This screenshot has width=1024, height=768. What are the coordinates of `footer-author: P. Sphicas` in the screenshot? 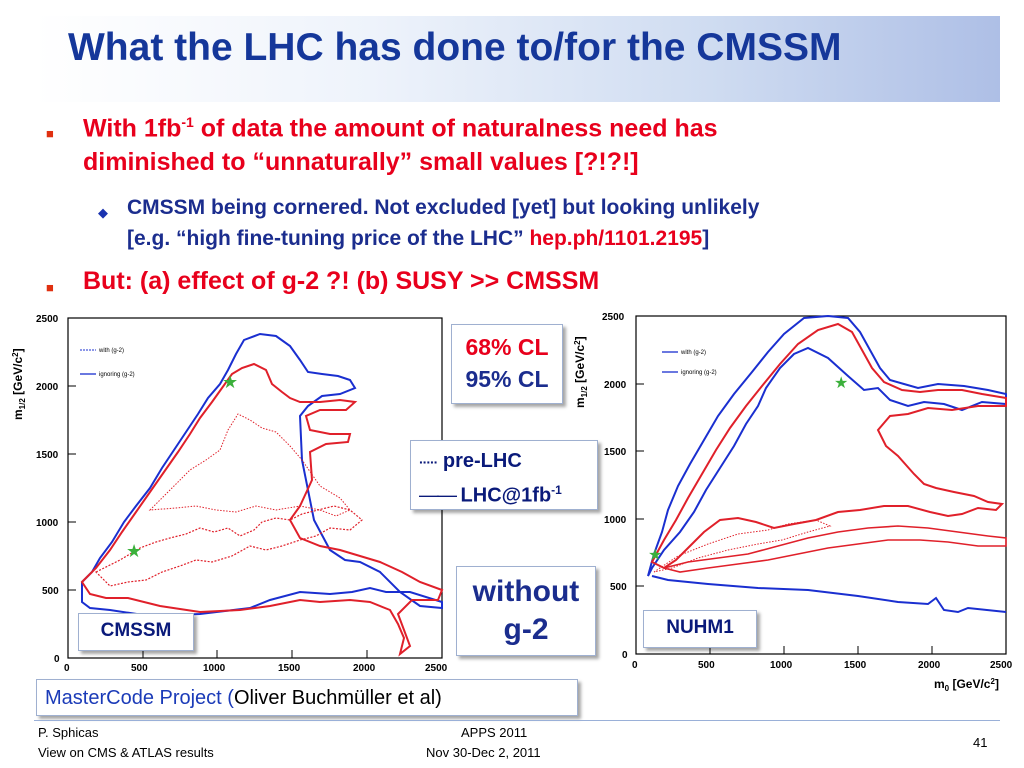 It's located at (68, 732).